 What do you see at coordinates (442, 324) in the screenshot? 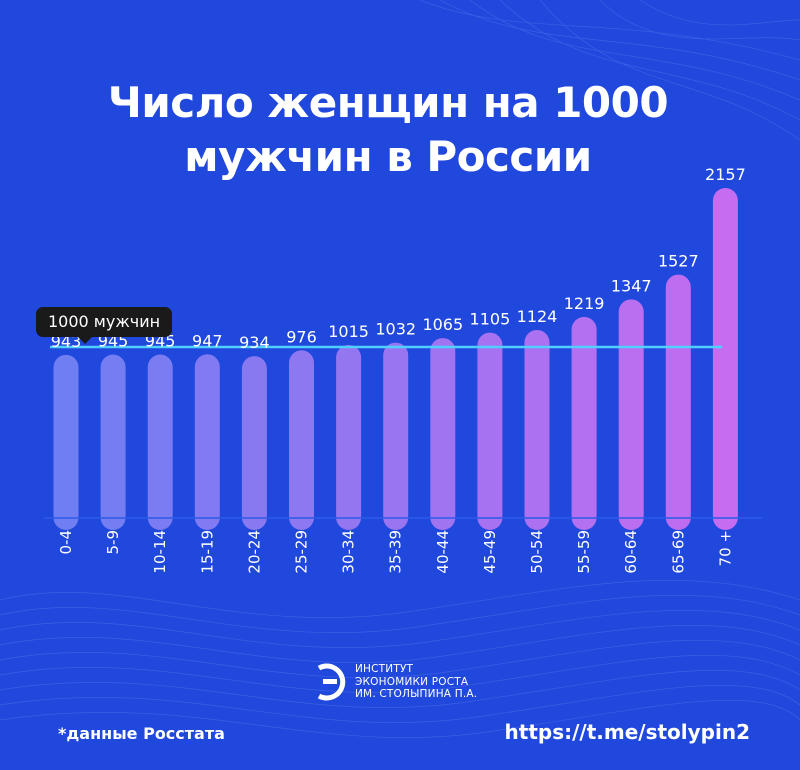
I see `value-label: 1065` at bounding box center [442, 324].